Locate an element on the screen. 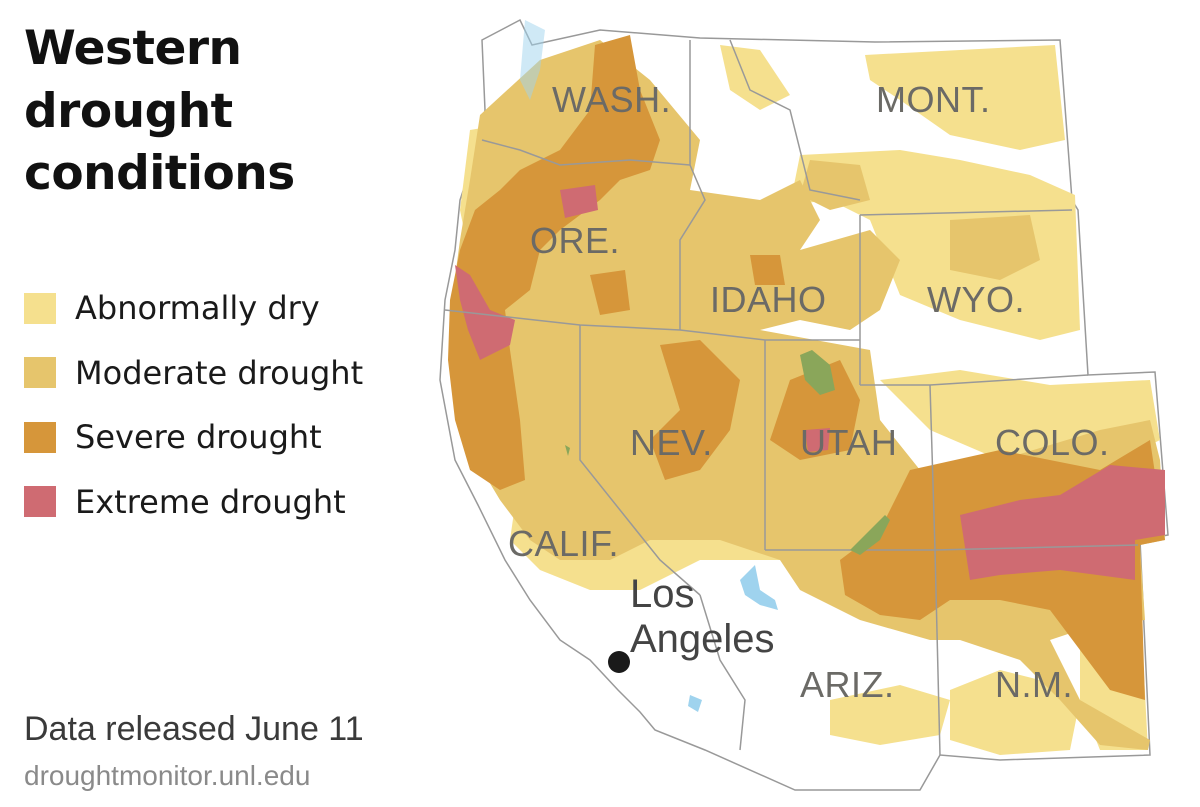 This screenshot has width=1200, height=807. map-title: Western drought conditions is located at coordinates (159, 111).